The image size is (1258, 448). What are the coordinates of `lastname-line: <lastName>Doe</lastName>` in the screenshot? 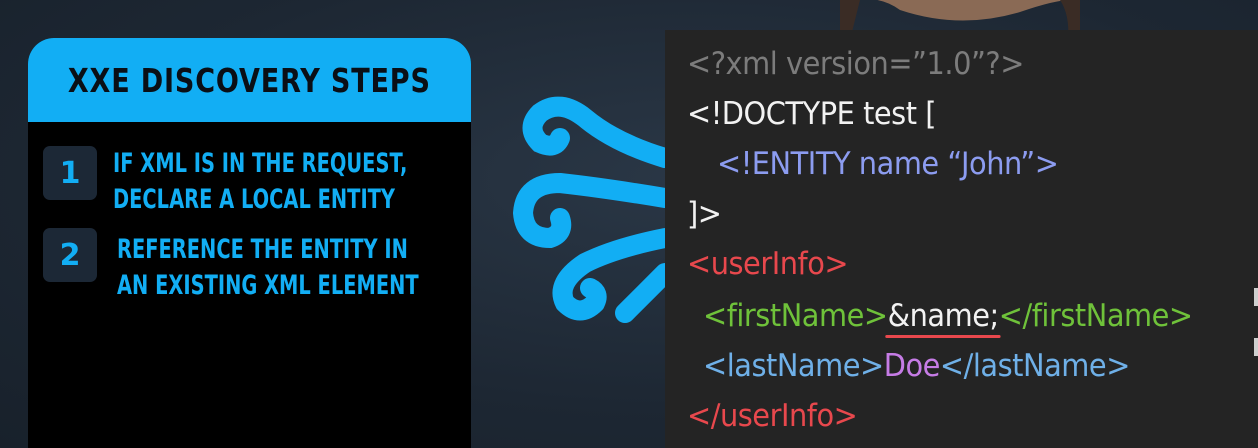 It's located at (916, 366).